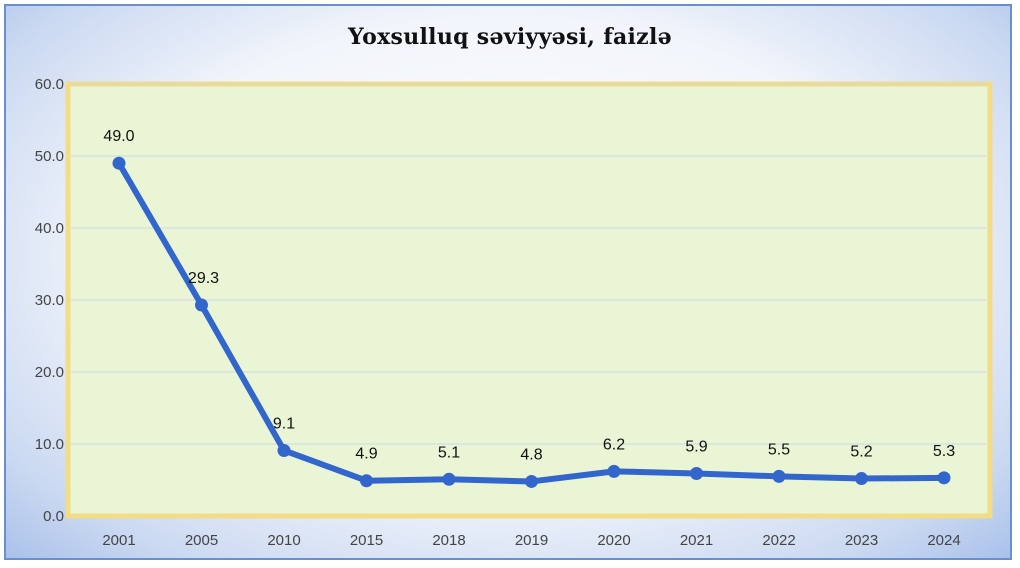 This screenshot has width=1020, height=568. Describe the element at coordinates (614, 444) in the screenshot. I see `data-label: 6.2` at that location.